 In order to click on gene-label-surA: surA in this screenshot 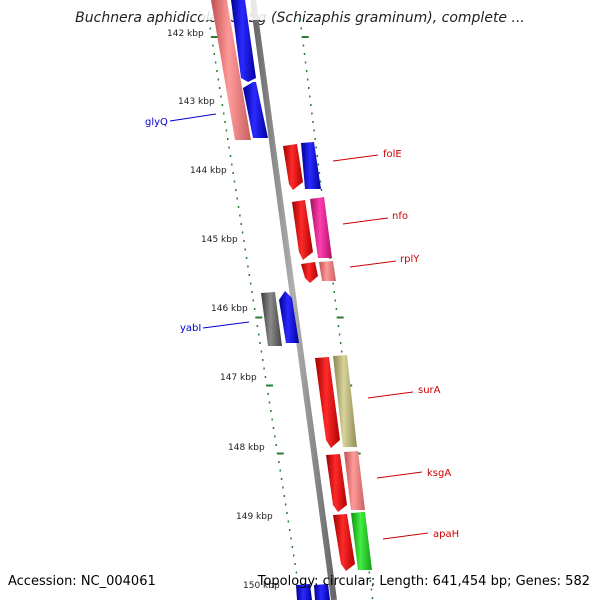, I will do `click(429, 390)`.